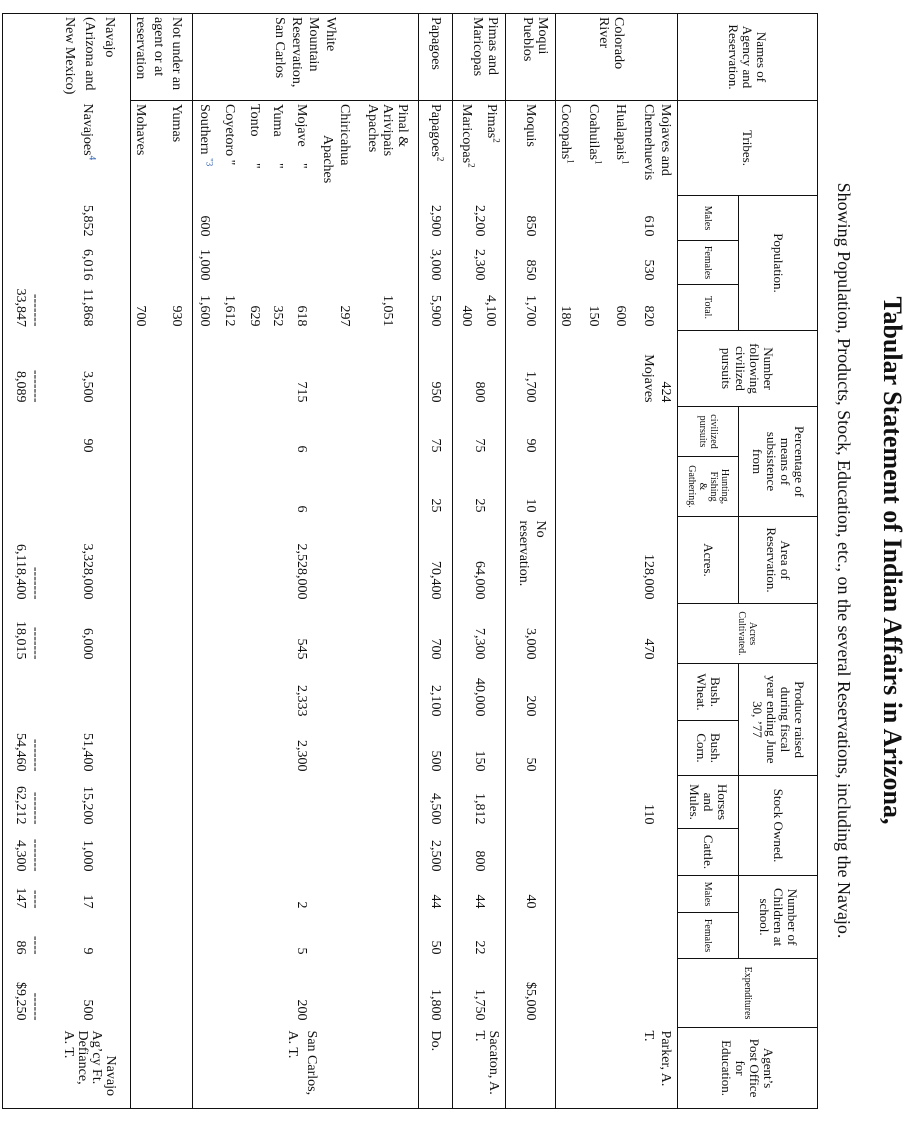  What do you see at coordinates (778, 461) in the screenshot?
I see `header-percentage: Percentage of means of subsistence from` at bounding box center [778, 461].